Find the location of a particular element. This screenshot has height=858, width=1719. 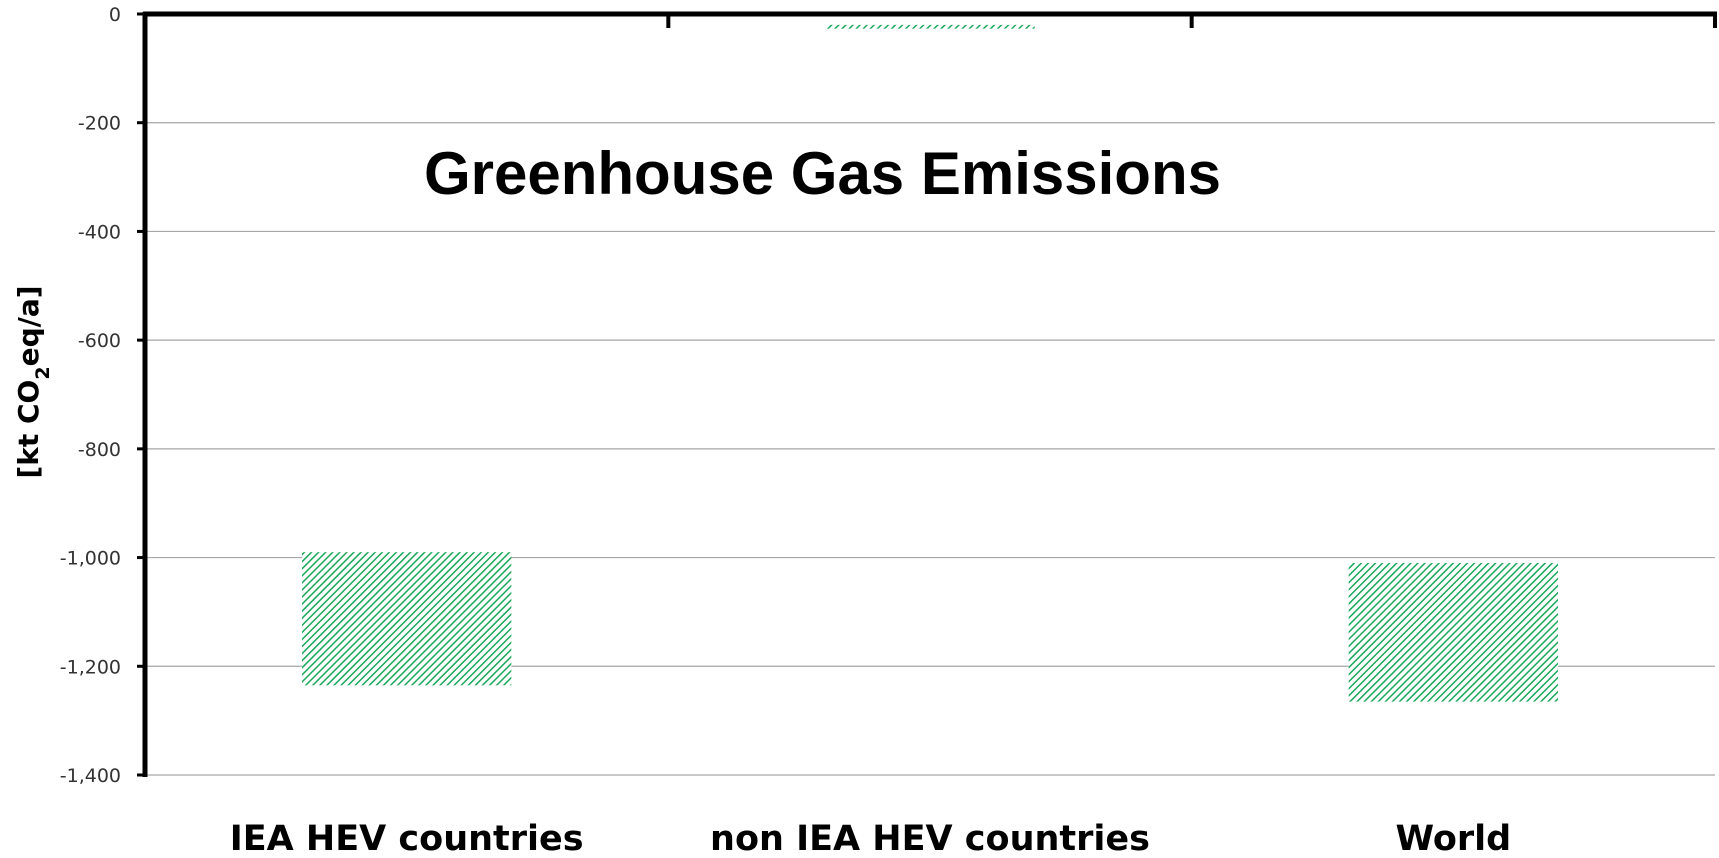

x-category-label: IEA HEV countries is located at coordinates (407, 838).